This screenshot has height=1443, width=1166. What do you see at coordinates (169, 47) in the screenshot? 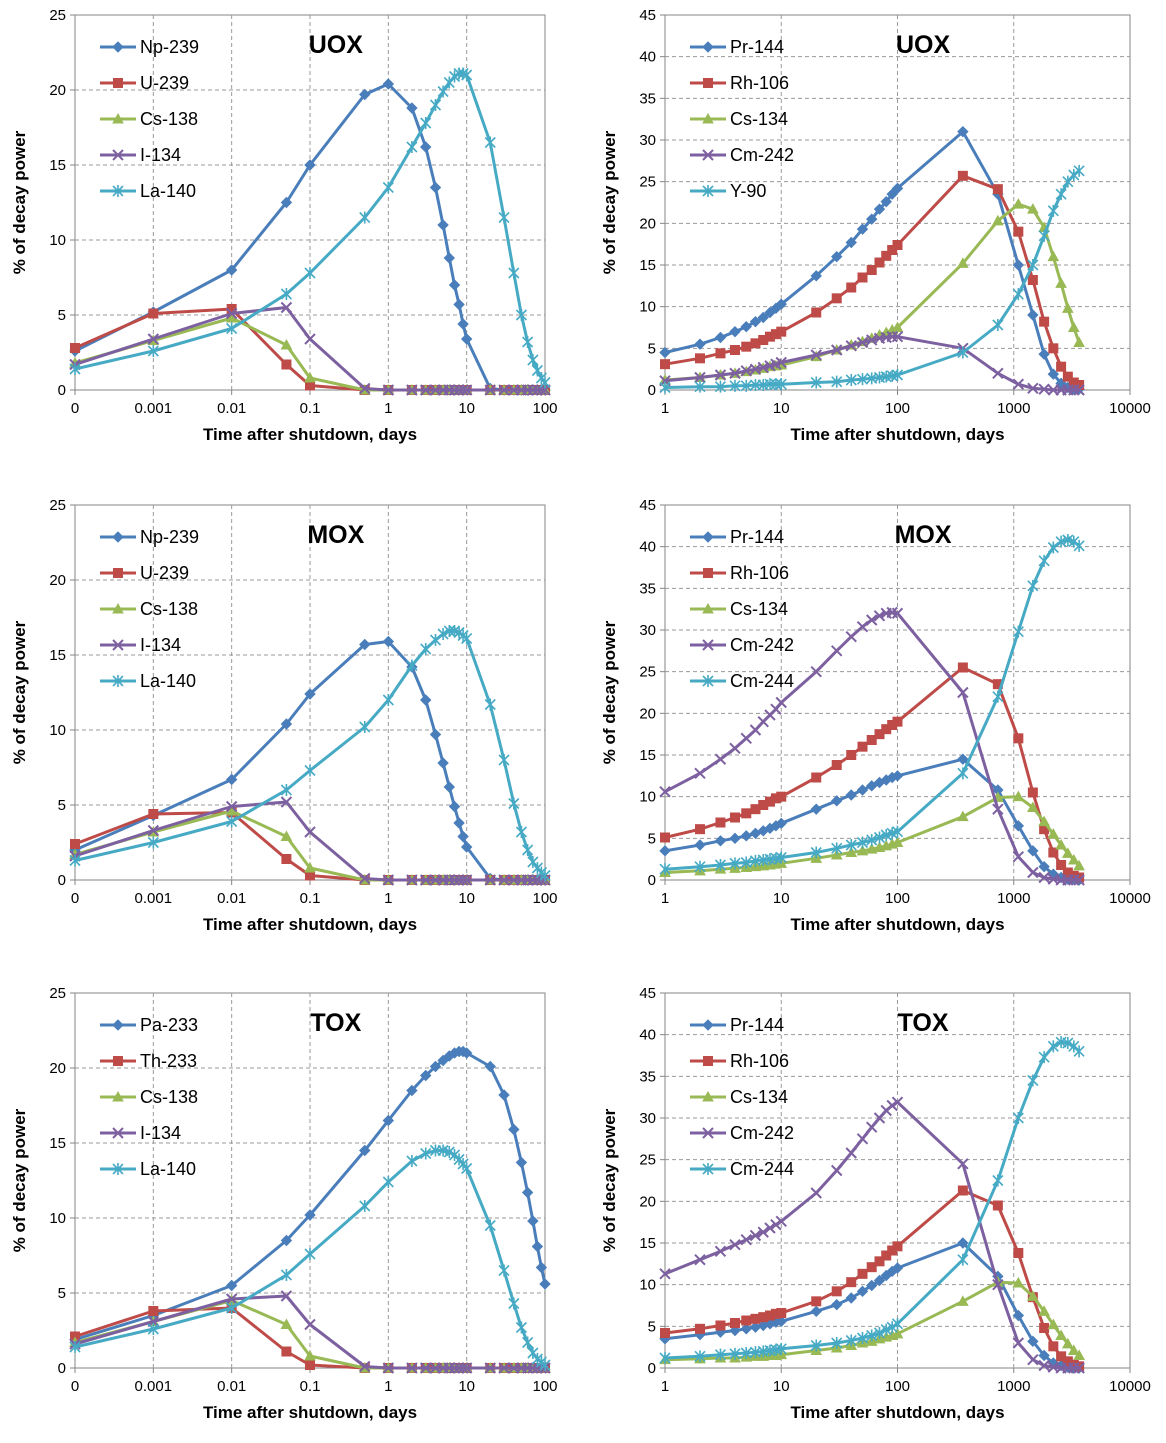
I see `legend-label: Np-239` at bounding box center [169, 47].